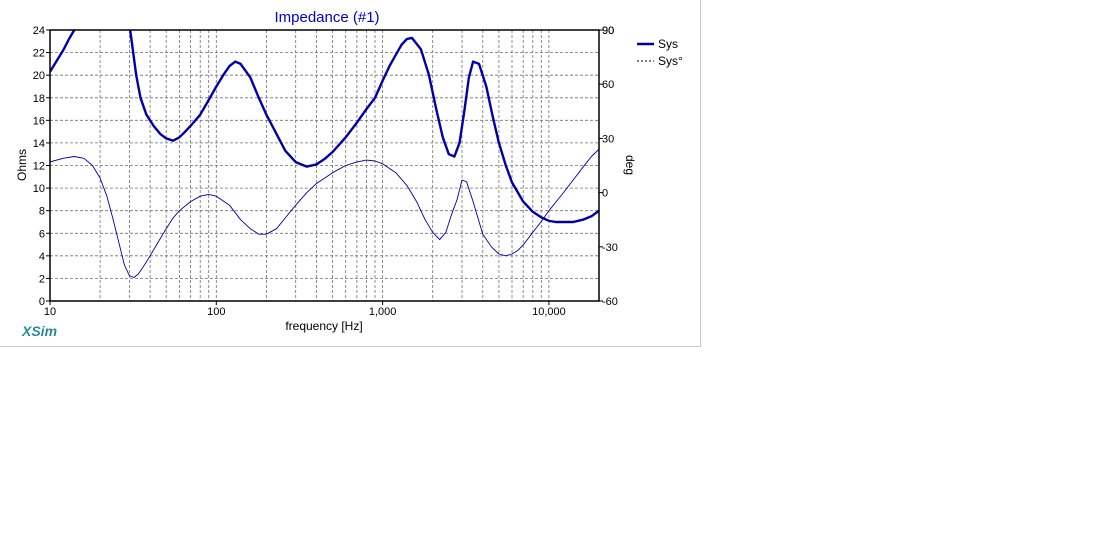 This screenshot has width=1095, height=543. What do you see at coordinates (39, 144) in the screenshot?
I see `y-tick-label: 14` at bounding box center [39, 144].